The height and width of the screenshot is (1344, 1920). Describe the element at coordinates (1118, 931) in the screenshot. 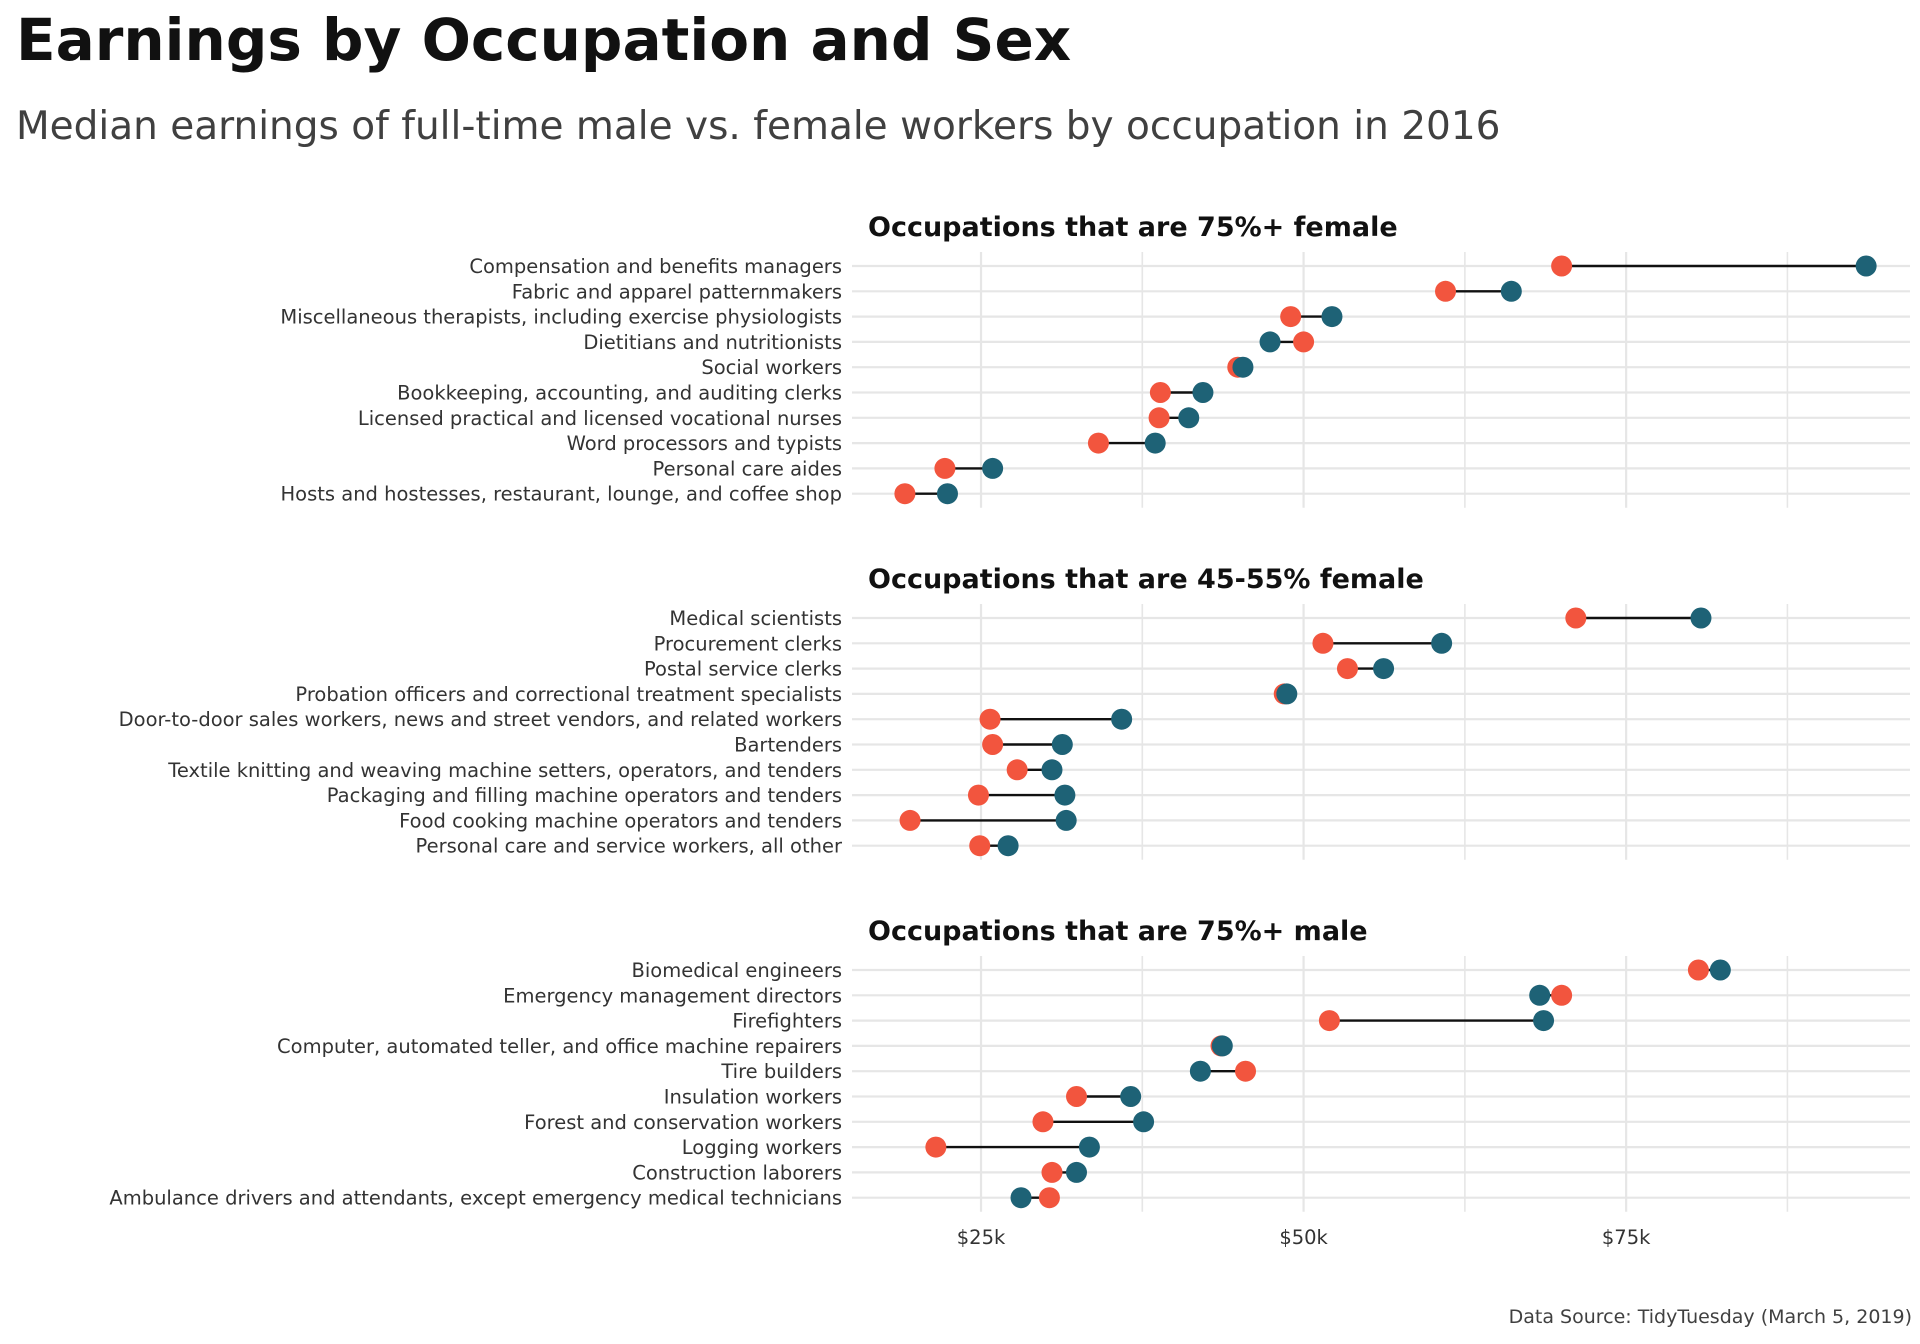

I see `panel-title: Occupations that are 75%+ male` at that location.